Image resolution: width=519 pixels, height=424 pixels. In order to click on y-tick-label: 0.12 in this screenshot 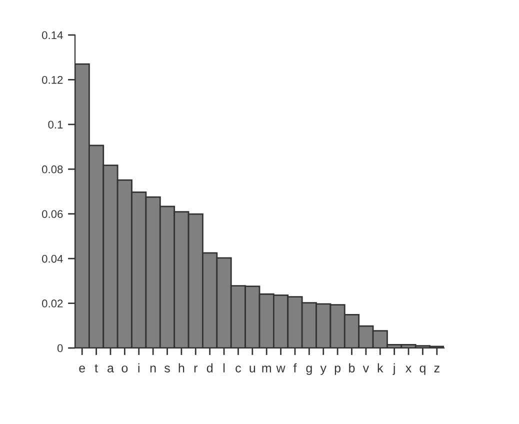, I will do `click(52, 80)`.